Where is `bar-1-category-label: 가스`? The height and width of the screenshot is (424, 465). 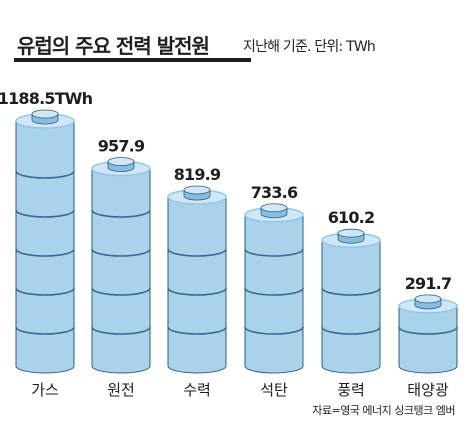 bar-1-category-label: 가스 is located at coordinates (45, 390).